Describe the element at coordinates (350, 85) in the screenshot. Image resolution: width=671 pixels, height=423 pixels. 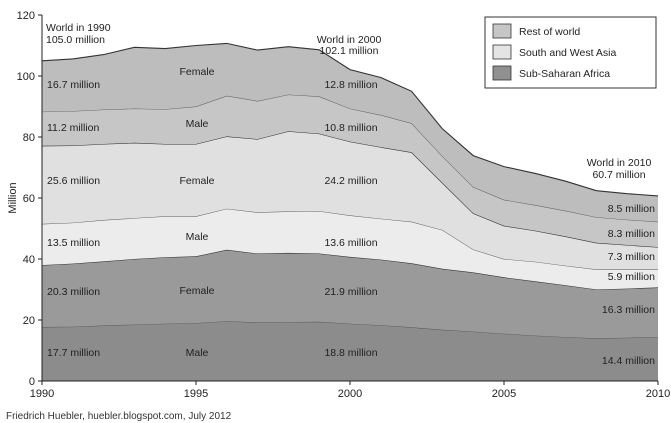
I see `value-2000-label: 12.8 million` at that location.